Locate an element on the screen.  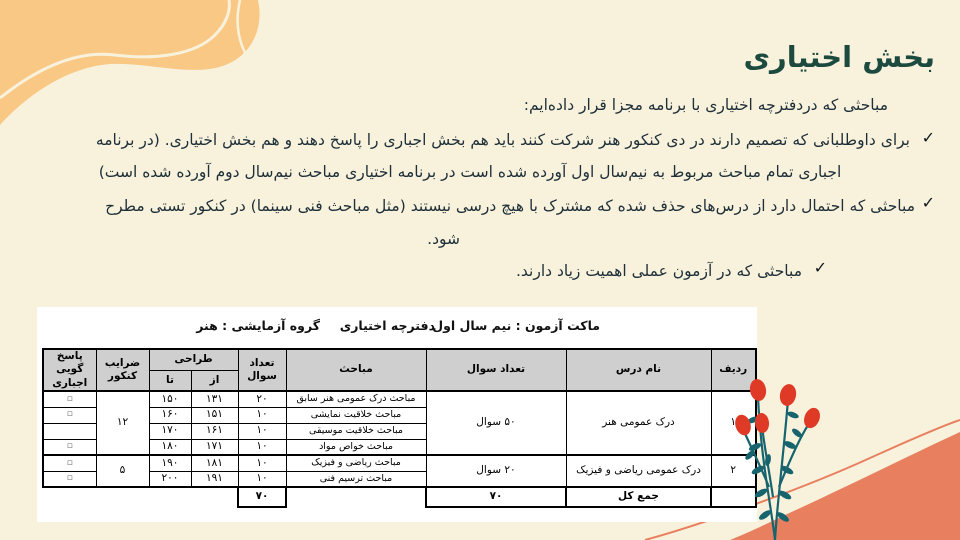
header-course: نام درس is located at coordinates (638, 370).